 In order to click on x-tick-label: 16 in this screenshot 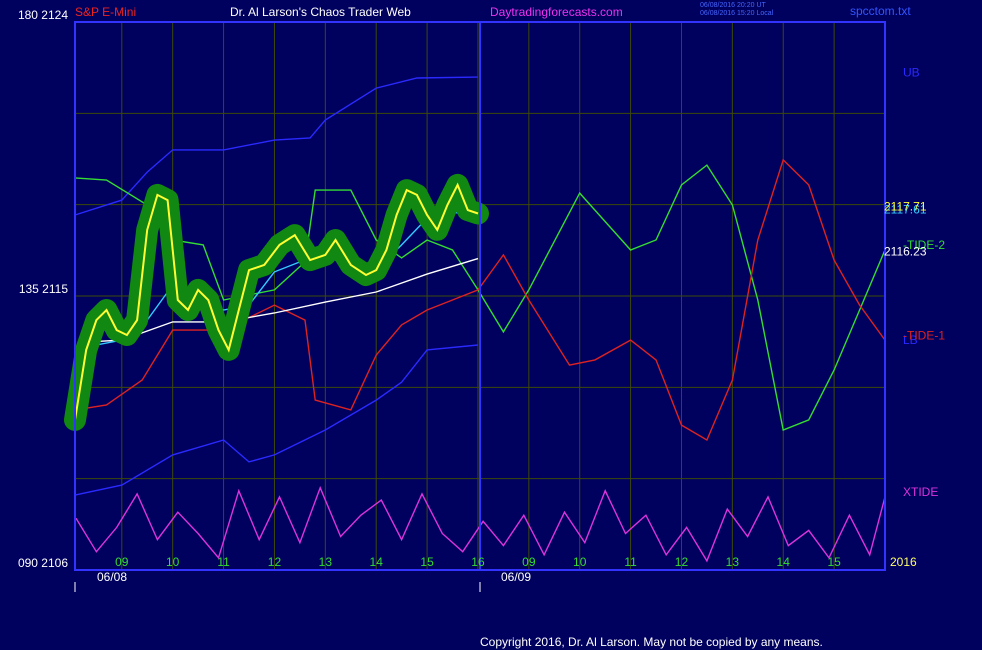, I will do `click(478, 562)`.